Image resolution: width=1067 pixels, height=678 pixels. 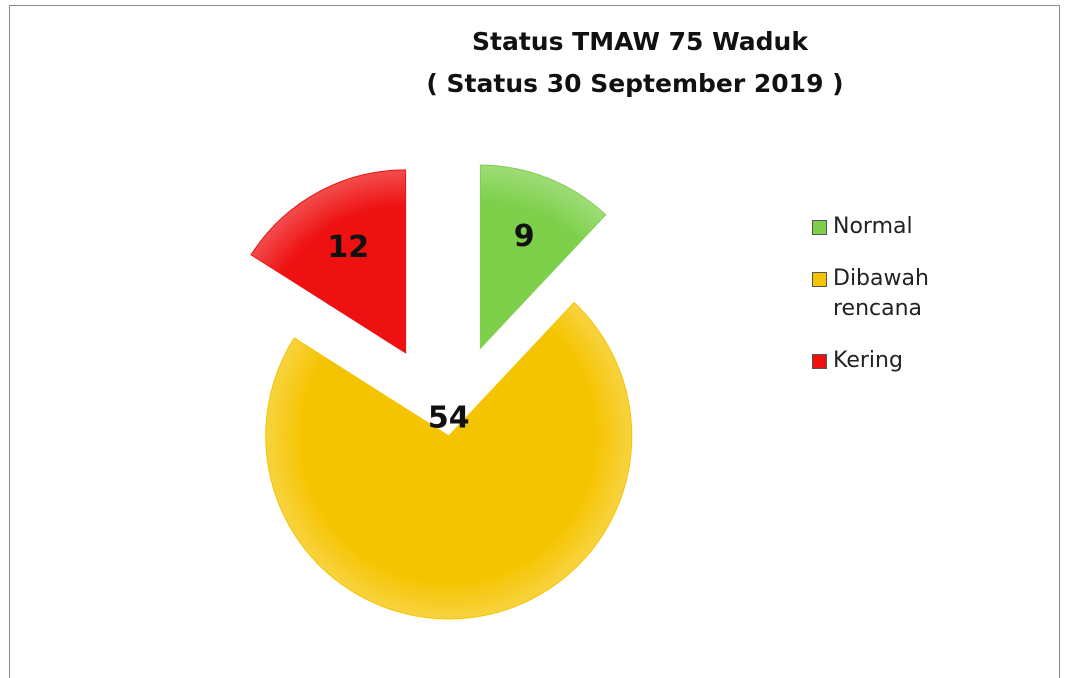 What do you see at coordinates (868, 360) in the screenshot?
I see `legend-label: Kering` at bounding box center [868, 360].